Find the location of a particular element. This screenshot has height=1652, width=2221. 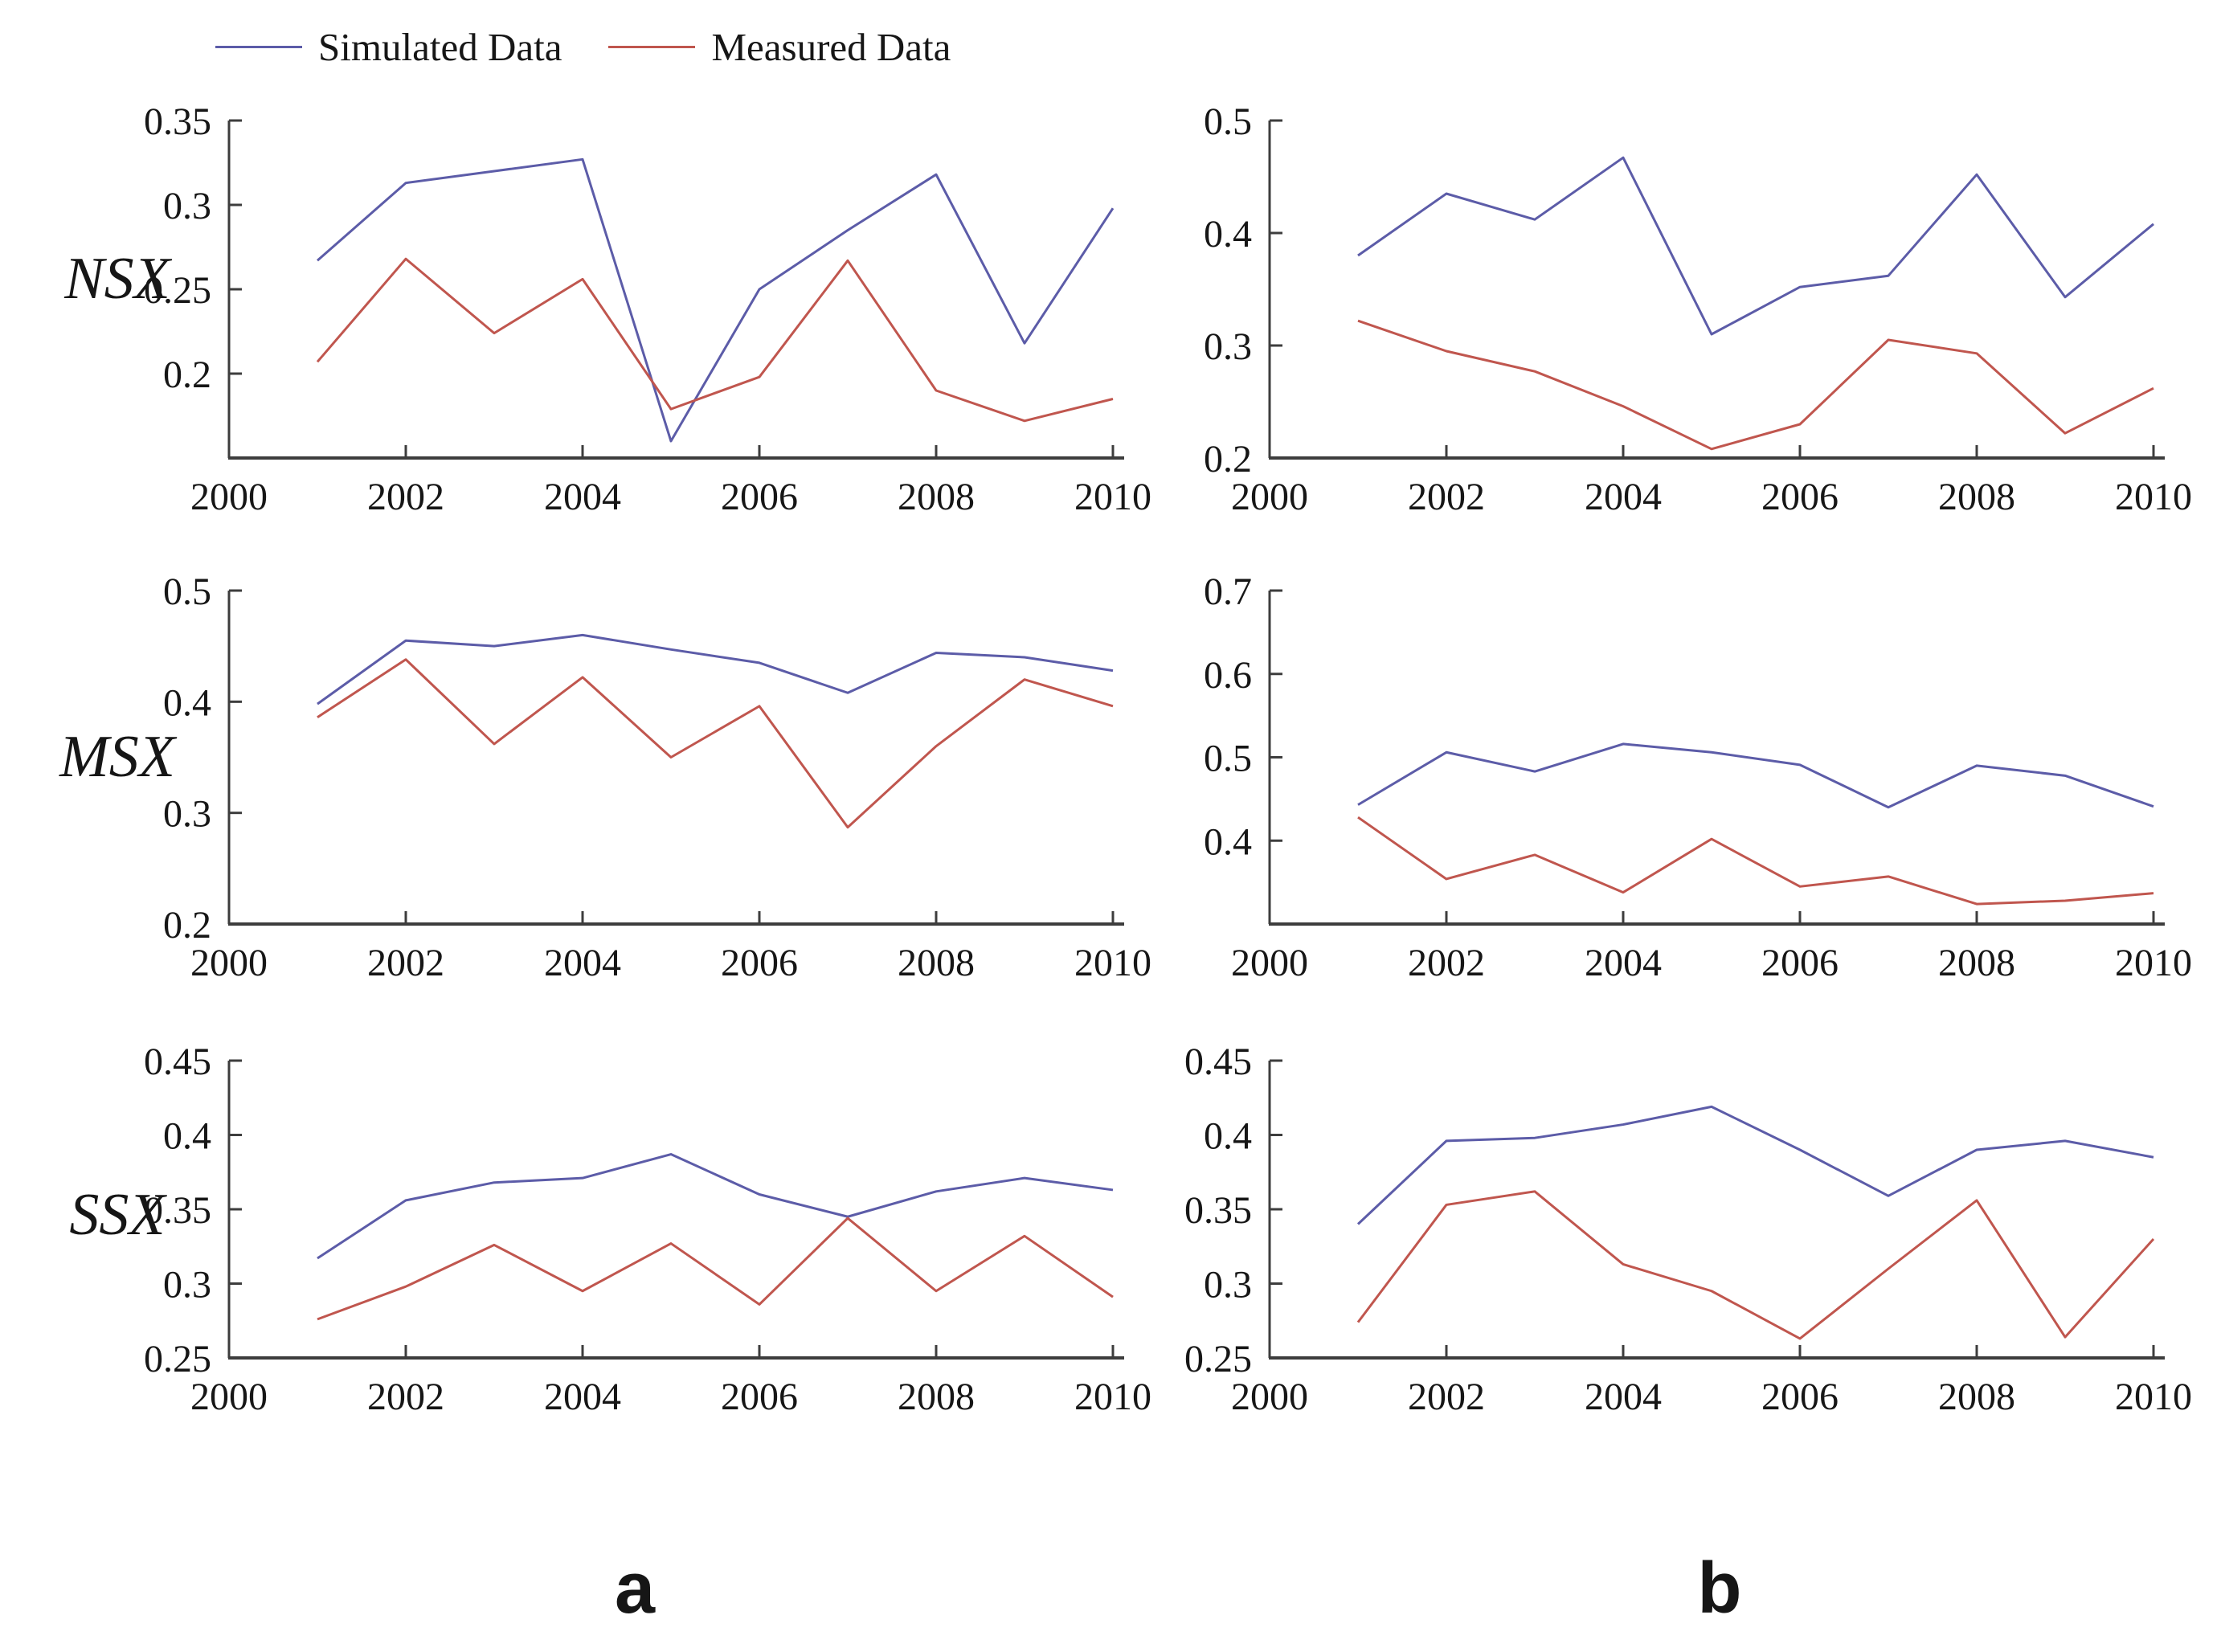

legend-item-measured: Measured Data is located at coordinates (779, 47).